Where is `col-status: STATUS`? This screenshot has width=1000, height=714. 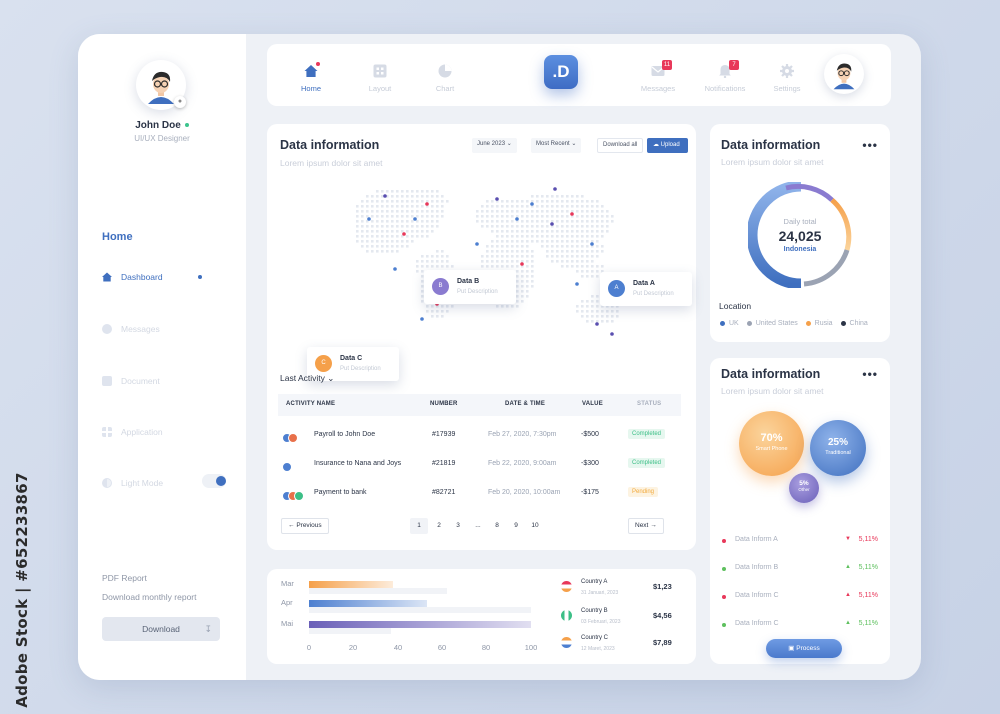
col-status: STATUS is located at coordinates (649, 404).